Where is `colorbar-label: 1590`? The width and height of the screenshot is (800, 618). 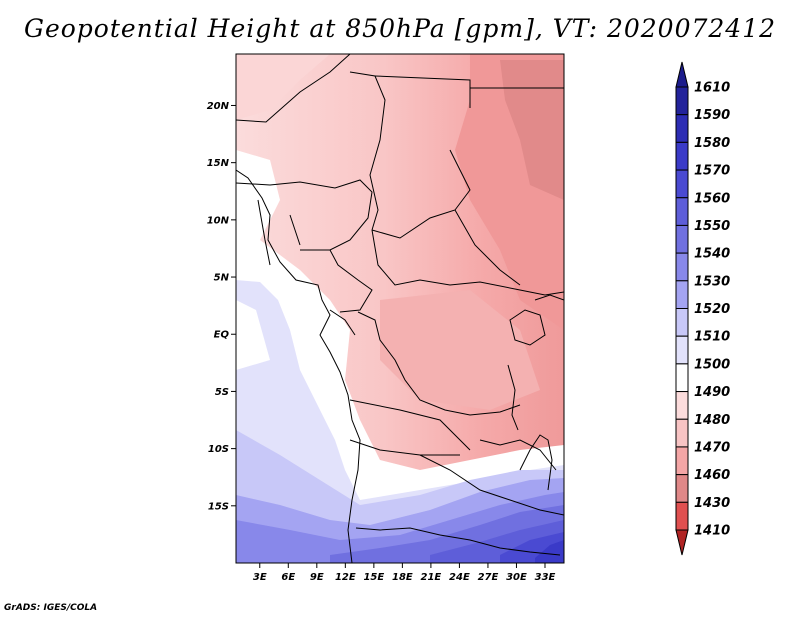 colorbar-label: 1590 is located at coordinates (712, 115).